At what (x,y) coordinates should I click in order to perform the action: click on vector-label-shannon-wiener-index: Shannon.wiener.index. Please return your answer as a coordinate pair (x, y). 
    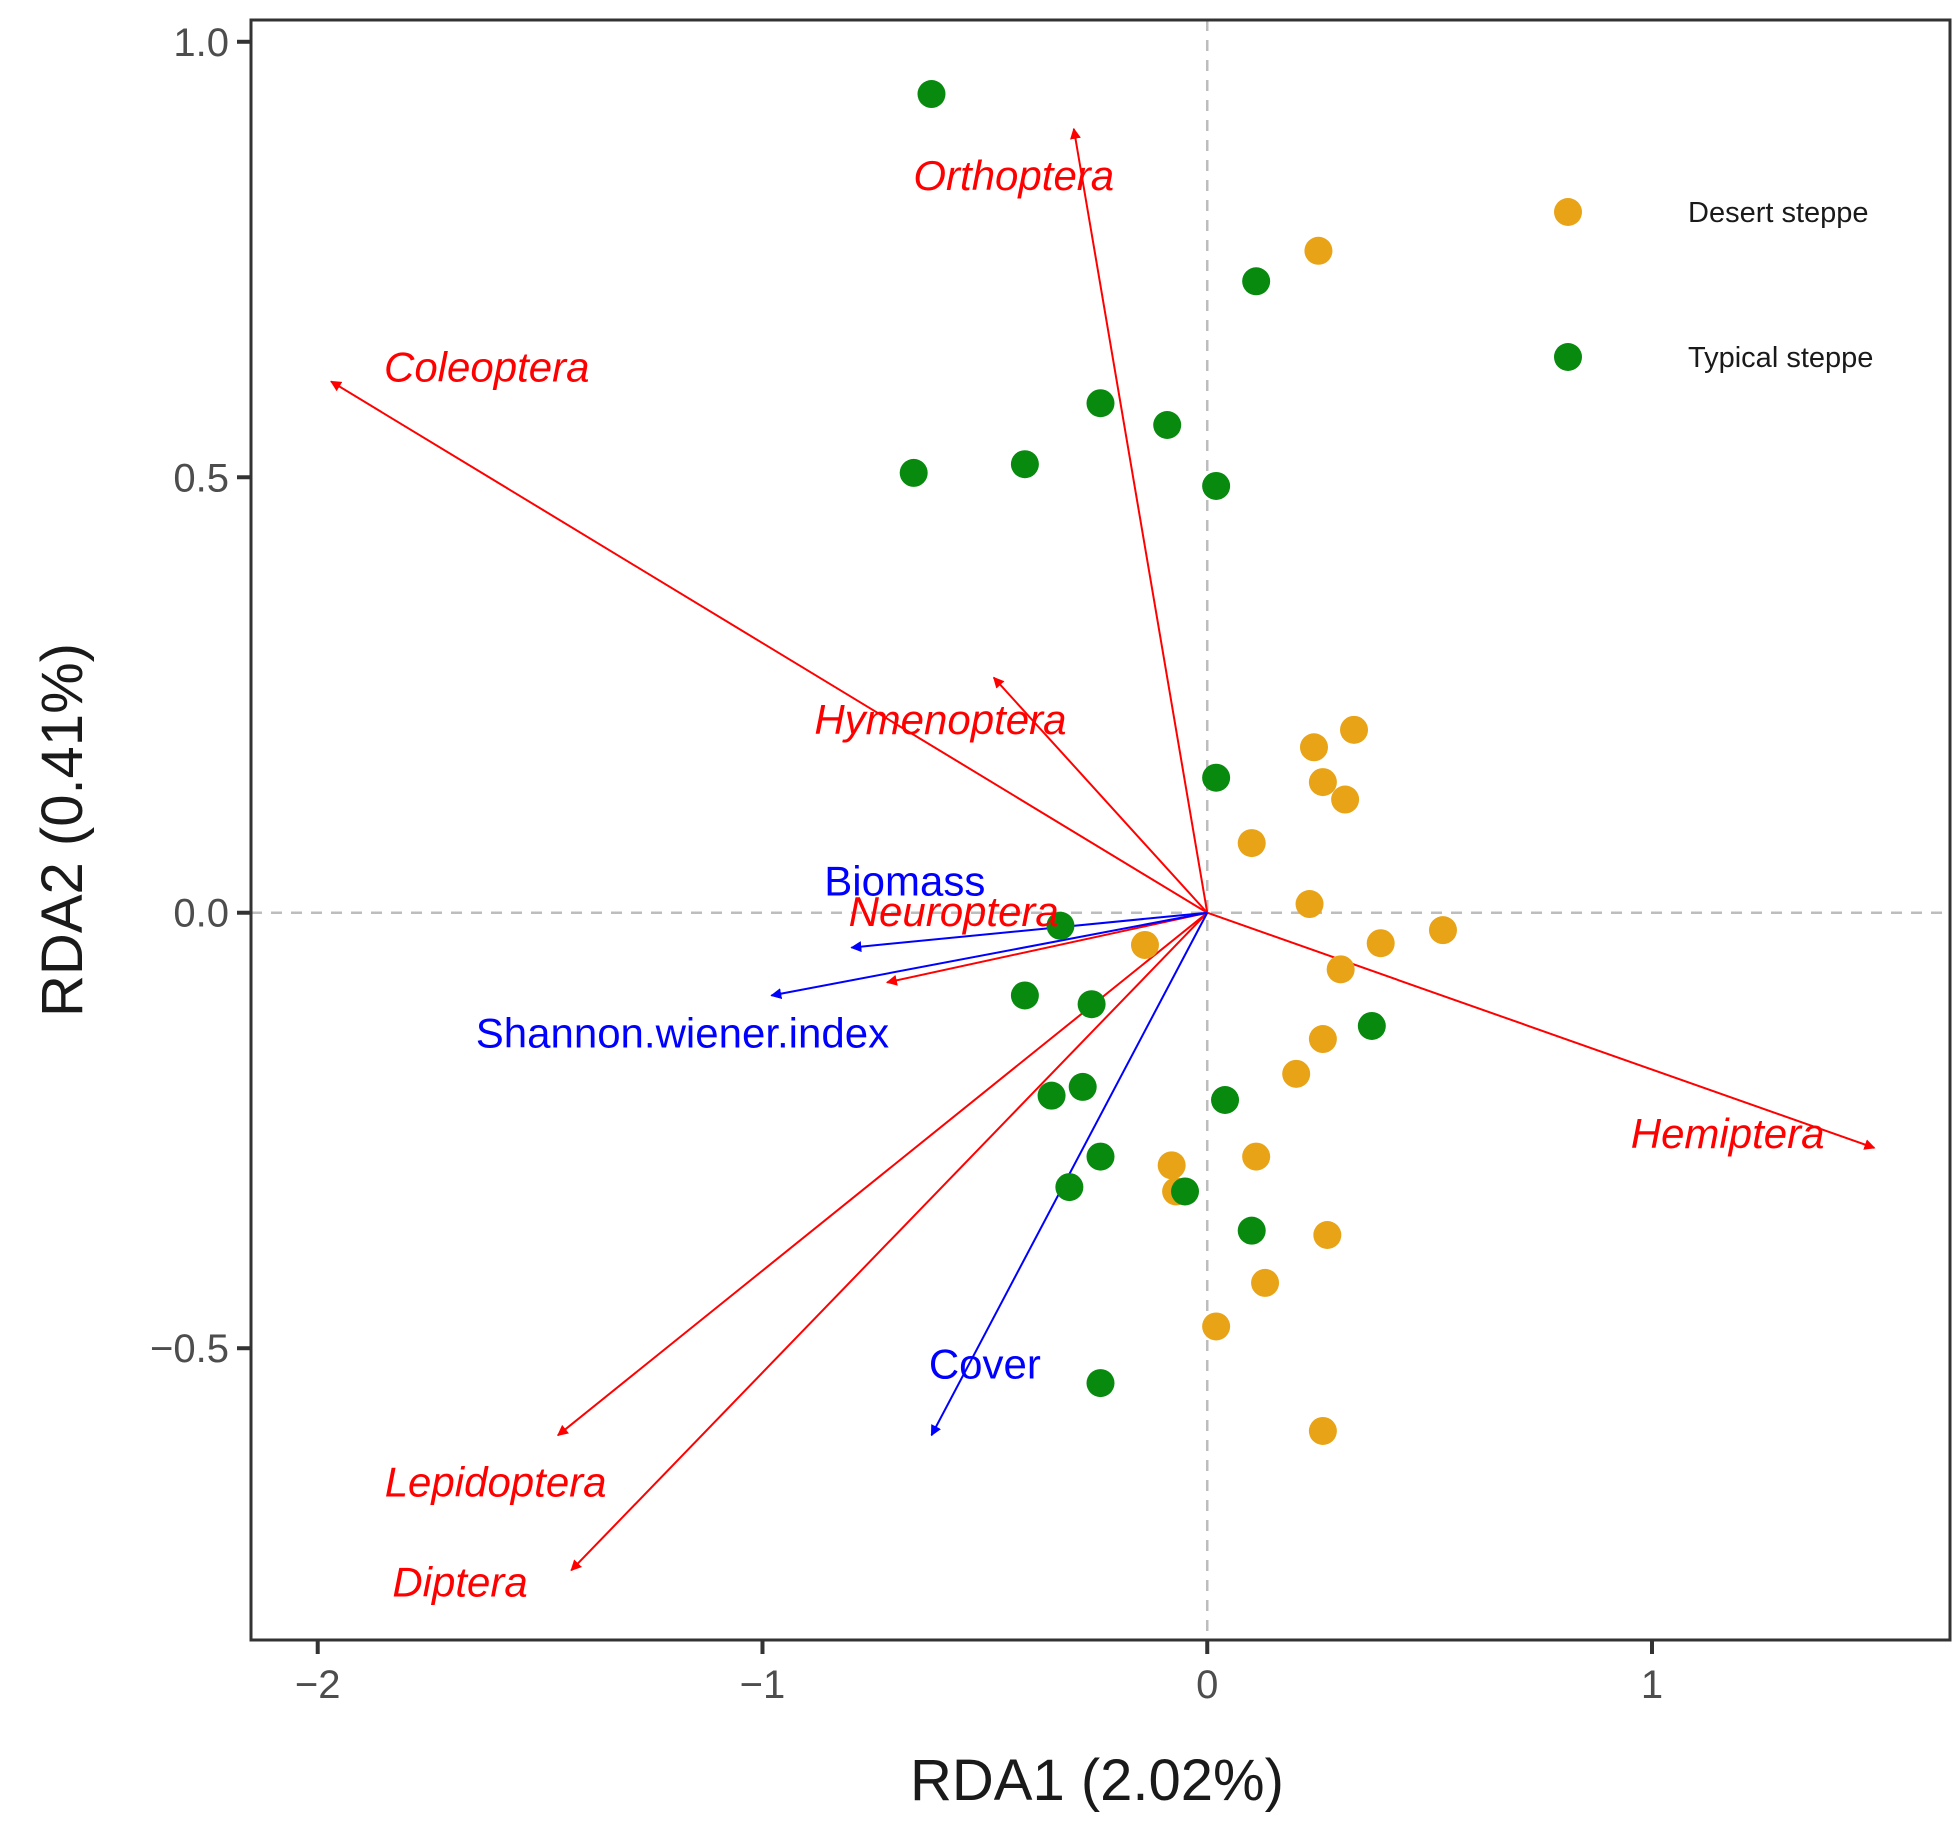
    Looking at the image, I should click on (682, 1033).